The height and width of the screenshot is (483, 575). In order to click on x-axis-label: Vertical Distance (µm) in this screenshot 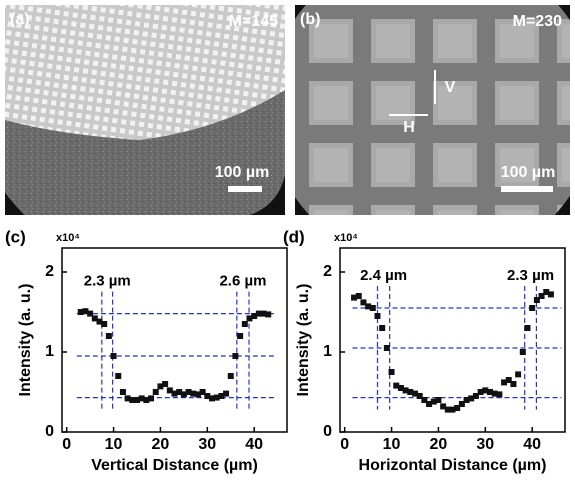, I will do `click(174, 465)`.